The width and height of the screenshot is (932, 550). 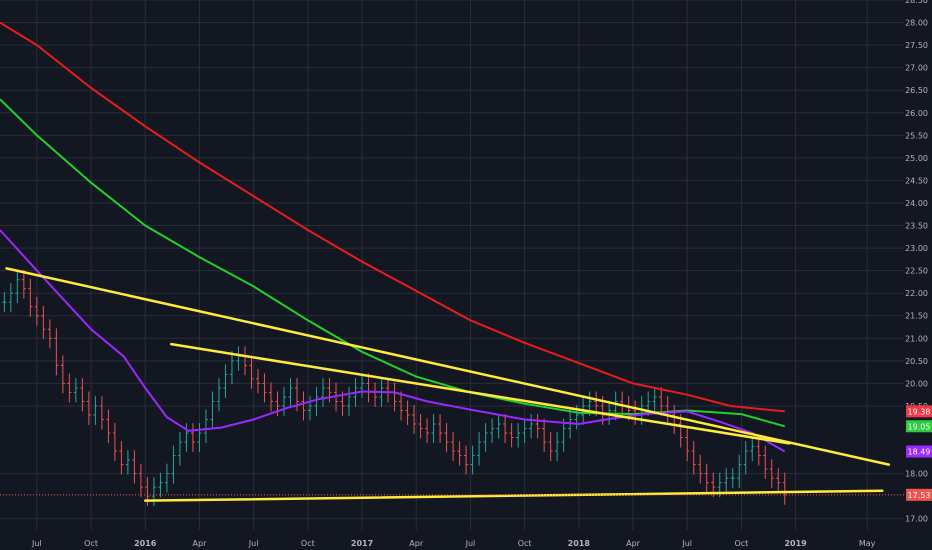 What do you see at coordinates (145, 543) in the screenshot?
I see `x-tick-label: 2016` at bounding box center [145, 543].